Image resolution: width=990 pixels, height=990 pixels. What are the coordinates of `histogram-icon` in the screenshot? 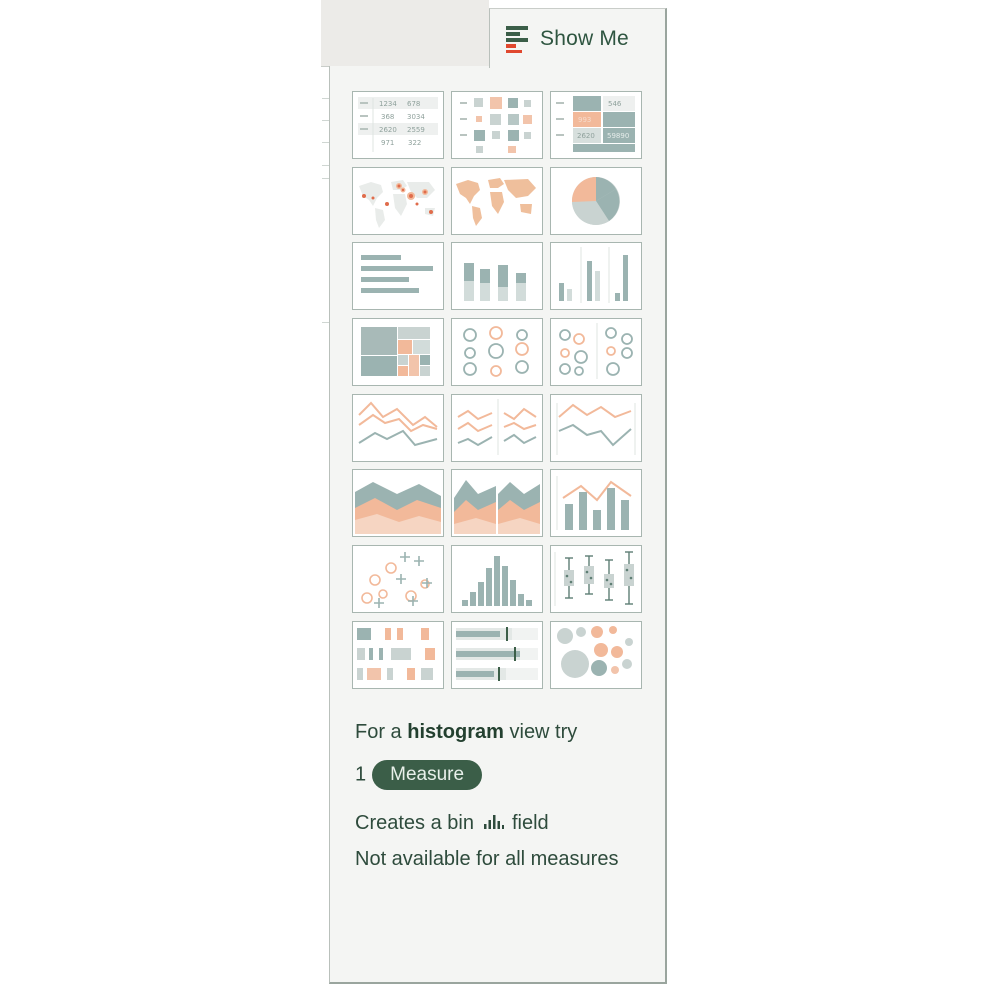 It's located at (497, 581).